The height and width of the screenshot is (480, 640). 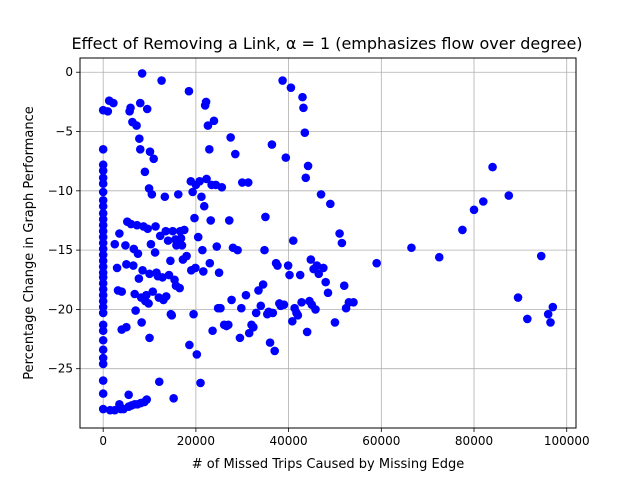 What do you see at coordinates (60, 191) in the screenshot?
I see `y-tick-label: −10` at bounding box center [60, 191].